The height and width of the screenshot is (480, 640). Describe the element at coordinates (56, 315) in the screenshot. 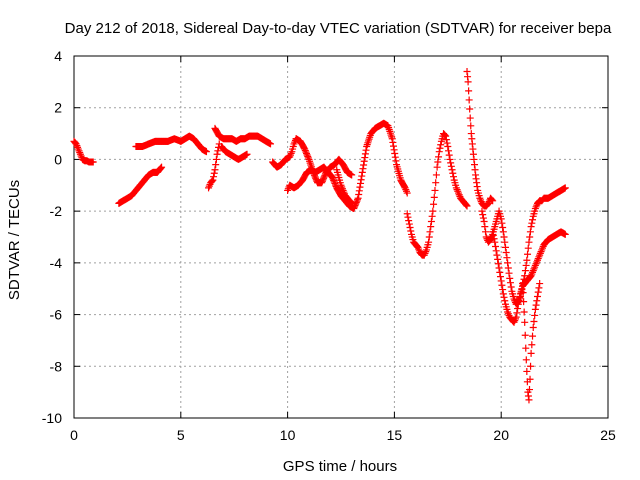

I see `y-tick-label: -6` at that location.